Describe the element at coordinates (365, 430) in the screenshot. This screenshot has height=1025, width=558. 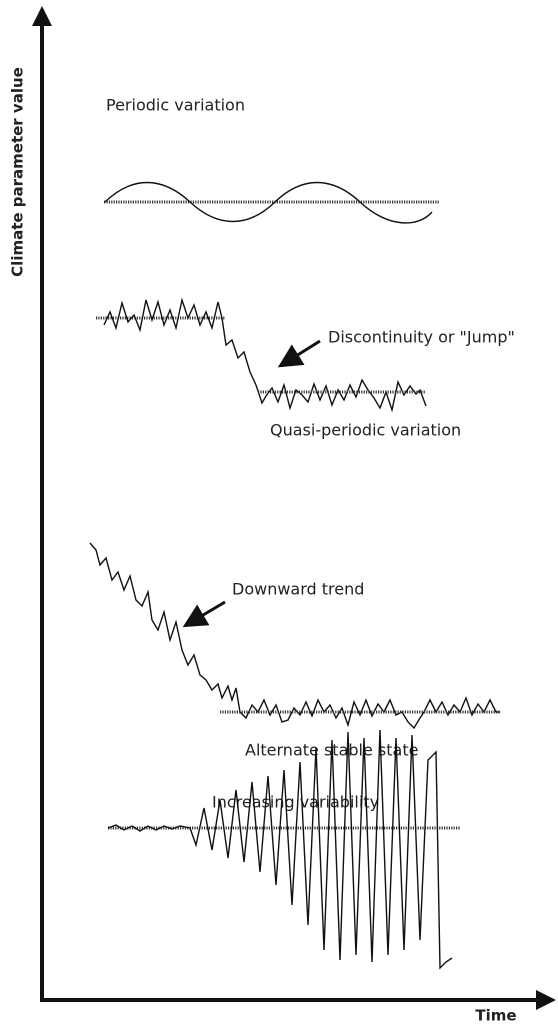
I see `panel-label: Quasi-periodic variation` at that location.